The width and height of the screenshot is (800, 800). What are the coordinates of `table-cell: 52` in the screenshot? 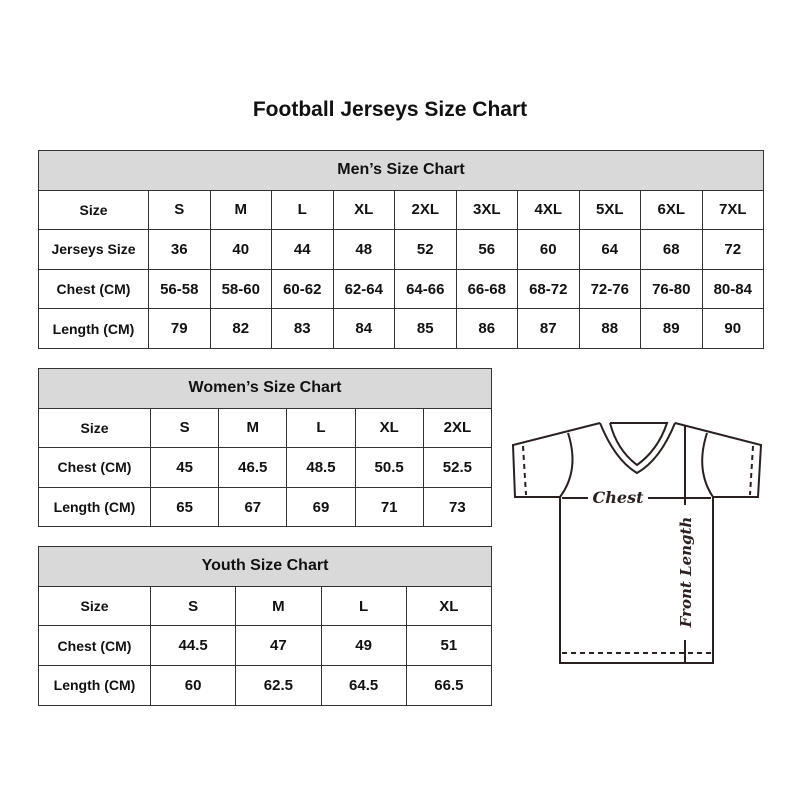 It's located at (425, 249).